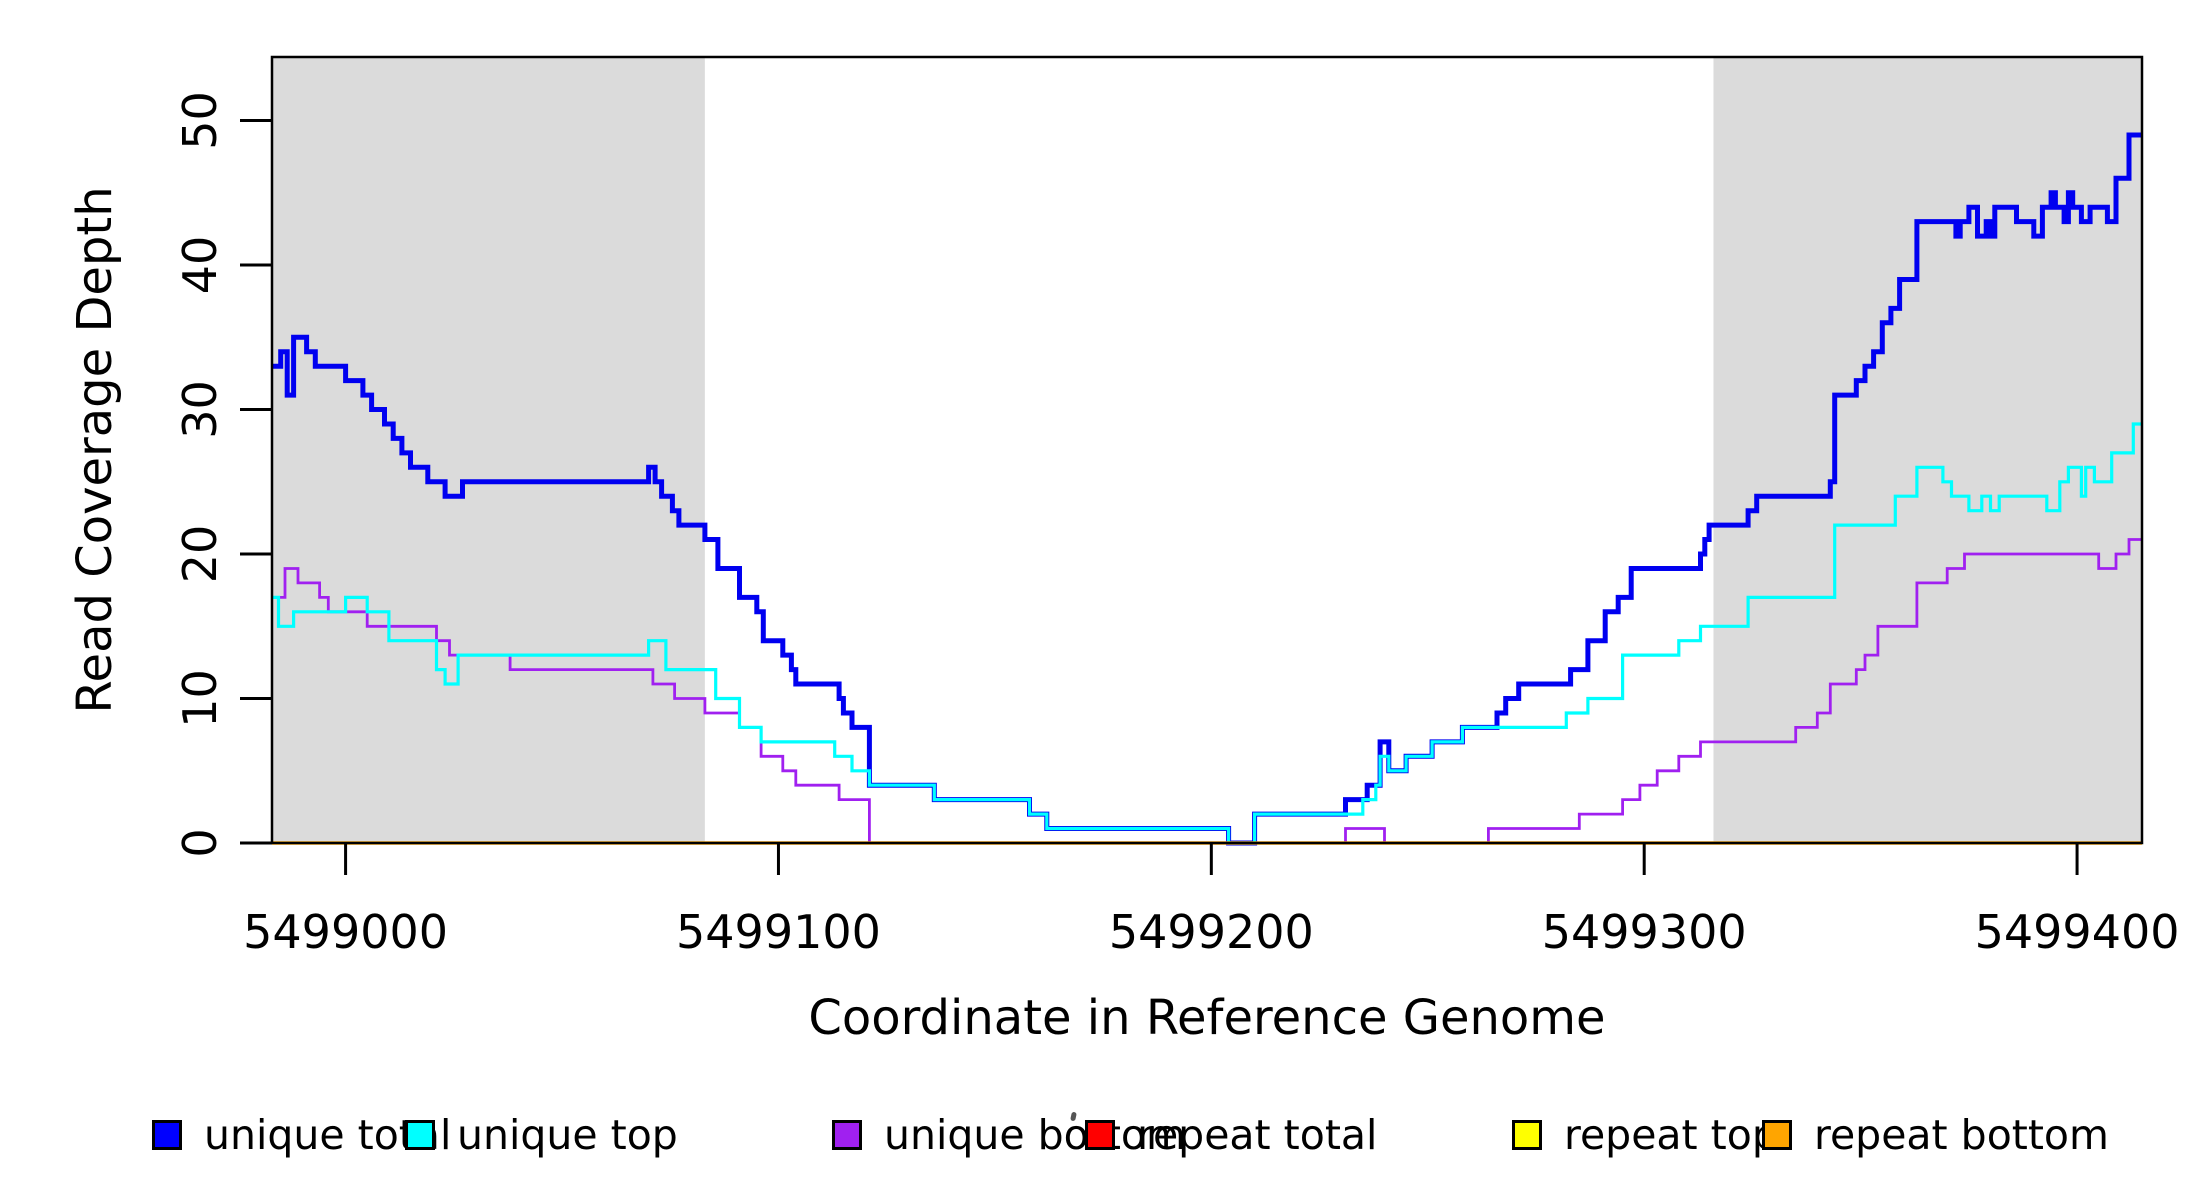  I want to click on legend-item-repeat-bottom: repeat bottom, so click(1935, 1135).